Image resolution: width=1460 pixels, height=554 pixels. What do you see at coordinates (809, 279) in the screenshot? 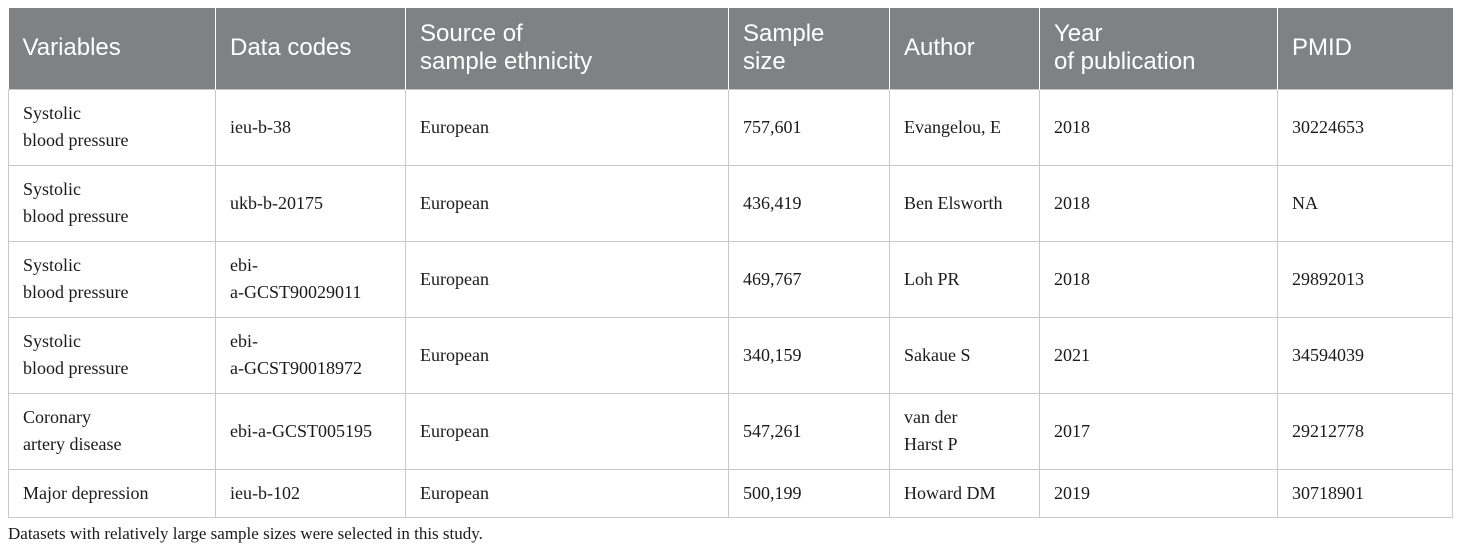
I see `cell-sample-size: 469,767` at bounding box center [809, 279].